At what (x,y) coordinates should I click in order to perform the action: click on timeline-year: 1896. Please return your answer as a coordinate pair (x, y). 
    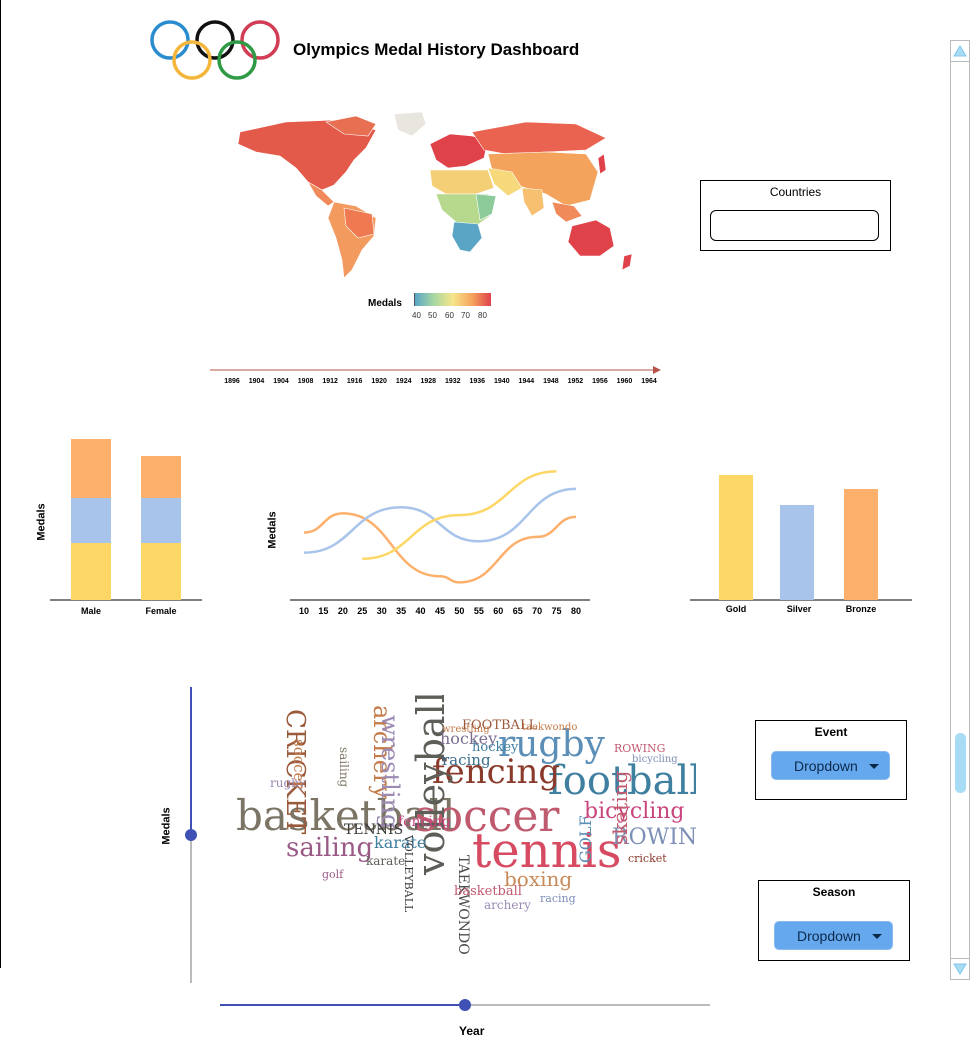
    Looking at the image, I should click on (232, 381).